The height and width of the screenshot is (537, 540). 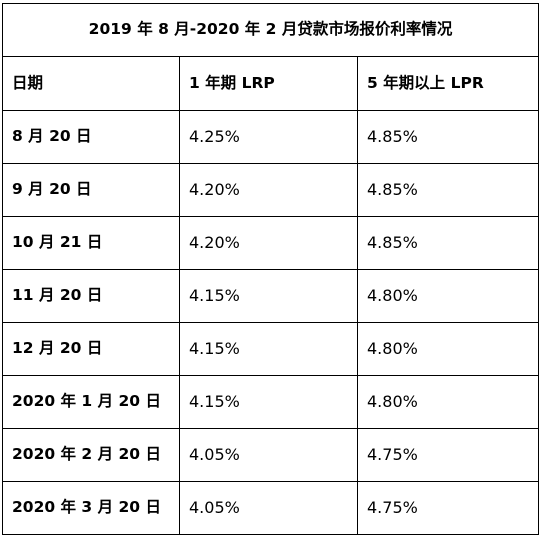 I want to click on header-date: 日期, so click(x=91, y=83).